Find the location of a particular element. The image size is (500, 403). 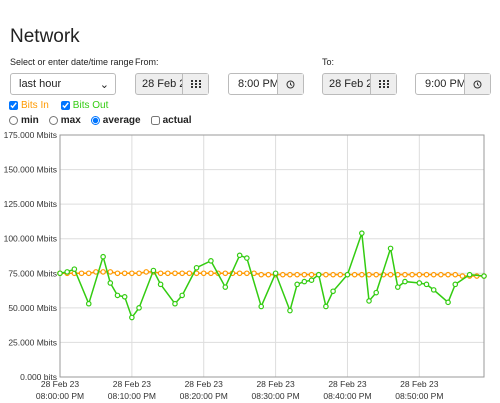

y-tick-label: 150.000 Mbits is located at coordinates (30, 170).